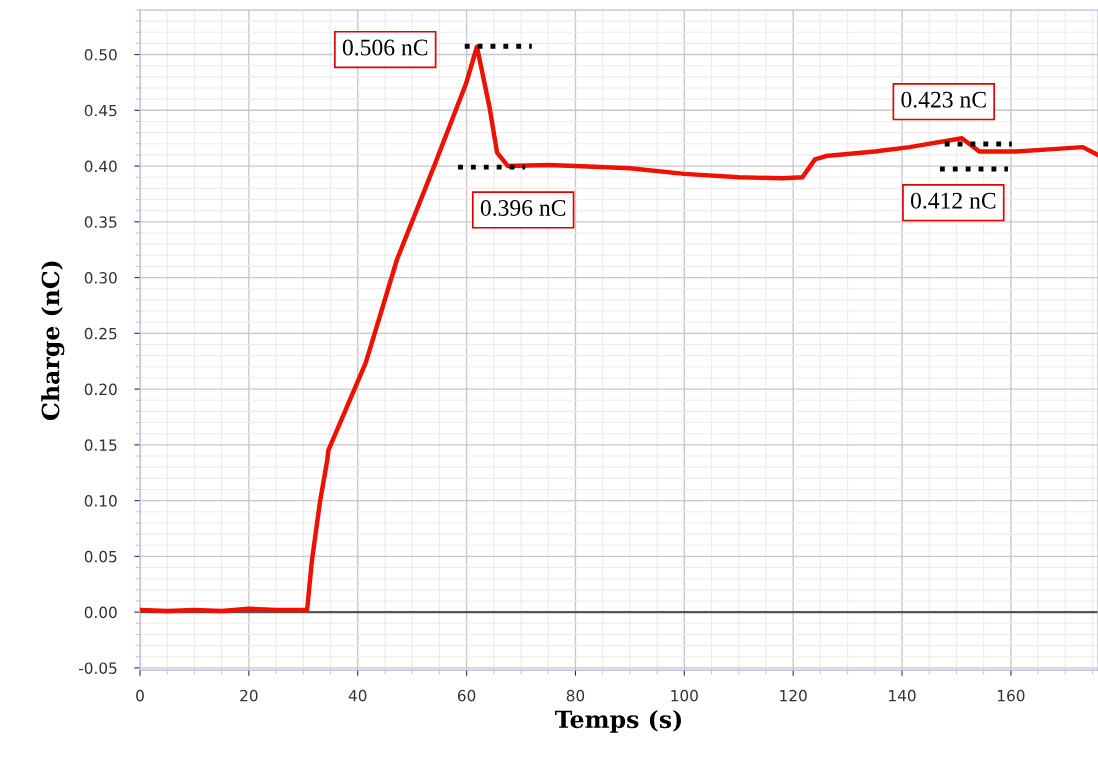 The image size is (1098, 765). I want to click on annotation: 0.506 nC, so click(385, 47).